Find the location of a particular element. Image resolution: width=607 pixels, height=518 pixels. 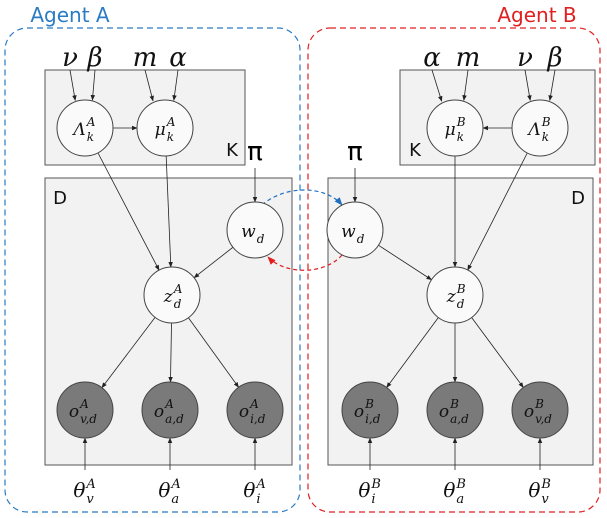

agent-title: Agent B is located at coordinates (536, 15).